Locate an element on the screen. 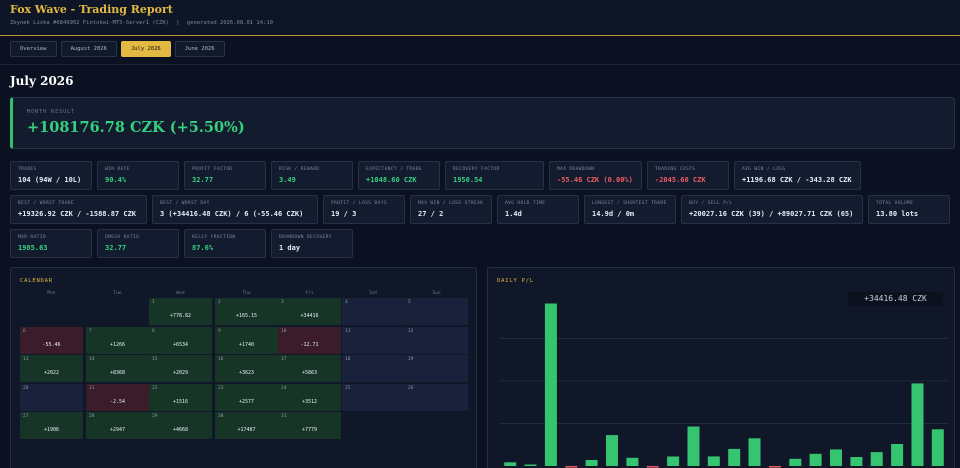 The image size is (960, 468). stat-card: TOTAL VOLUME 13.80 lots is located at coordinates (909, 209).